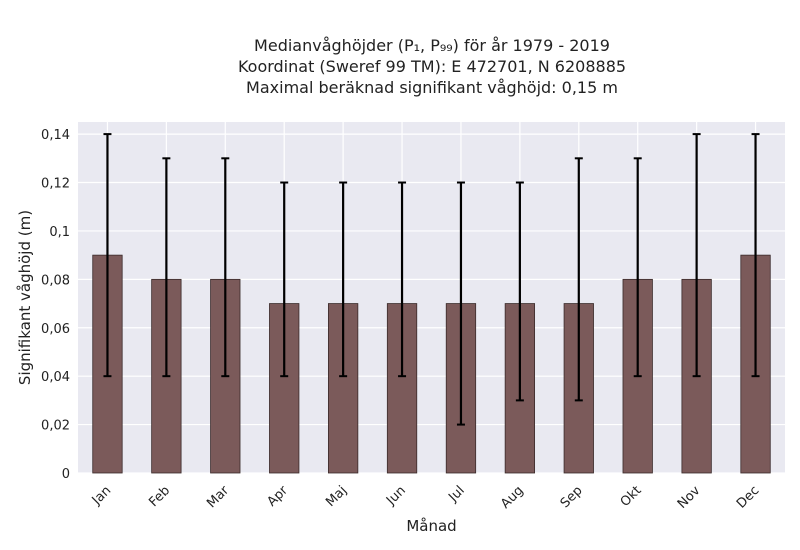 The image size is (800, 550). What do you see at coordinates (631, 496) in the screenshot?
I see `x-tick-label: Okt` at bounding box center [631, 496].